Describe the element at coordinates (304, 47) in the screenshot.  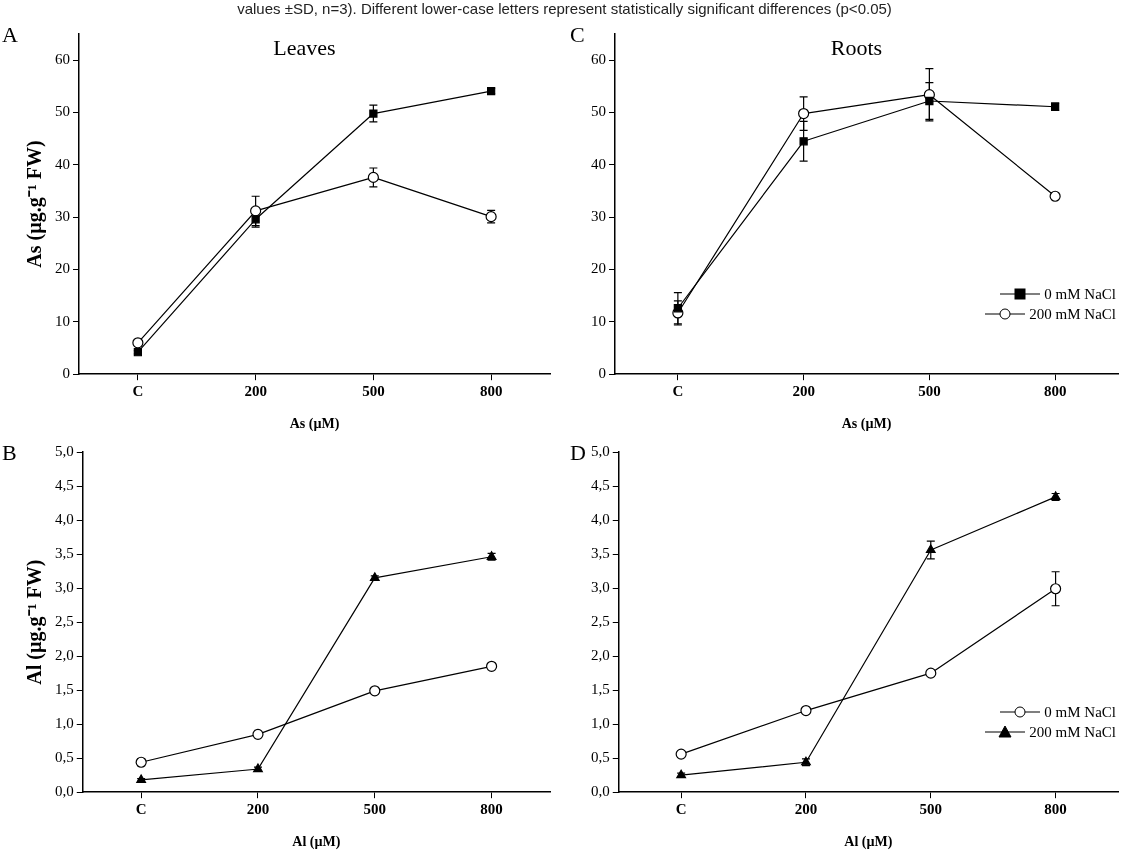
I see `chart-title: Leaves` at that location.